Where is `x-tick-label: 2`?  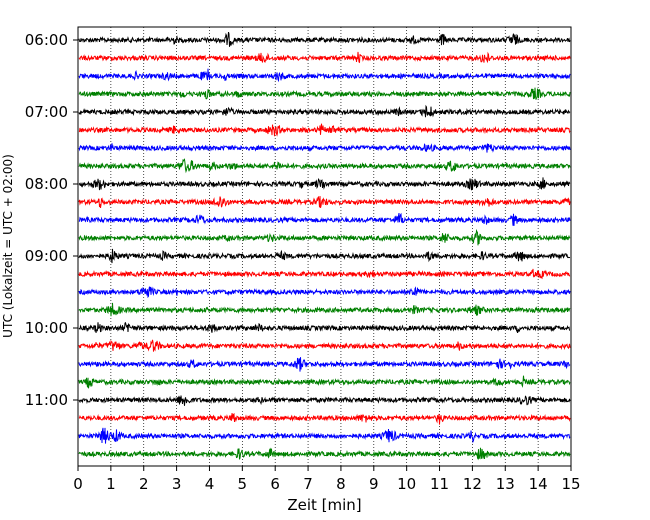 x-tick-label: 2 is located at coordinates (144, 484).